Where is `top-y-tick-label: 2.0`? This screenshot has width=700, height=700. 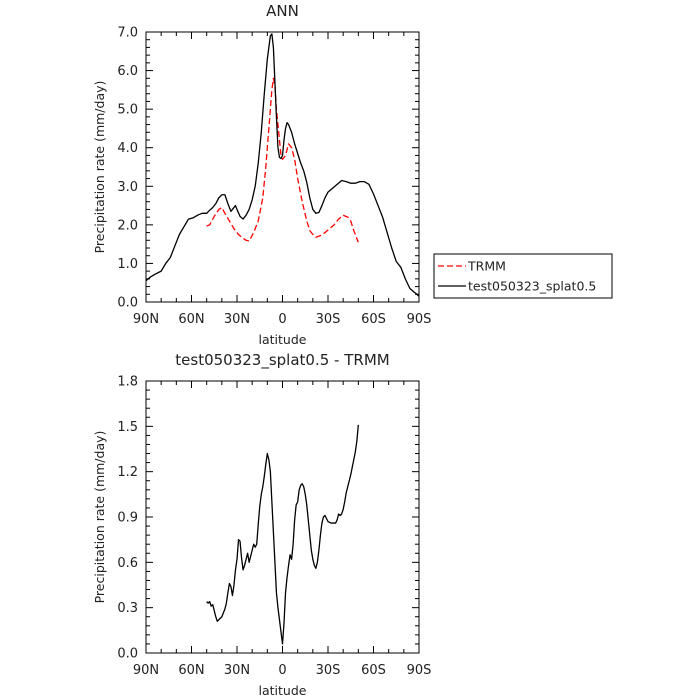
top-y-tick-label: 2.0 is located at coordinates (127, 225).